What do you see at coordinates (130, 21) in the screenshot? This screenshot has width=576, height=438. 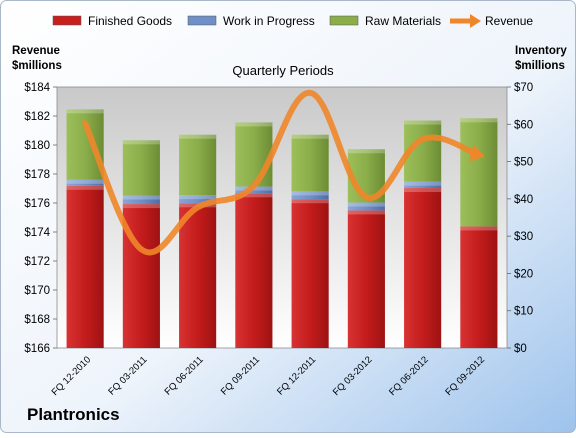 I see `legend-label: Finished Goods` at bounding box center [130, 21].